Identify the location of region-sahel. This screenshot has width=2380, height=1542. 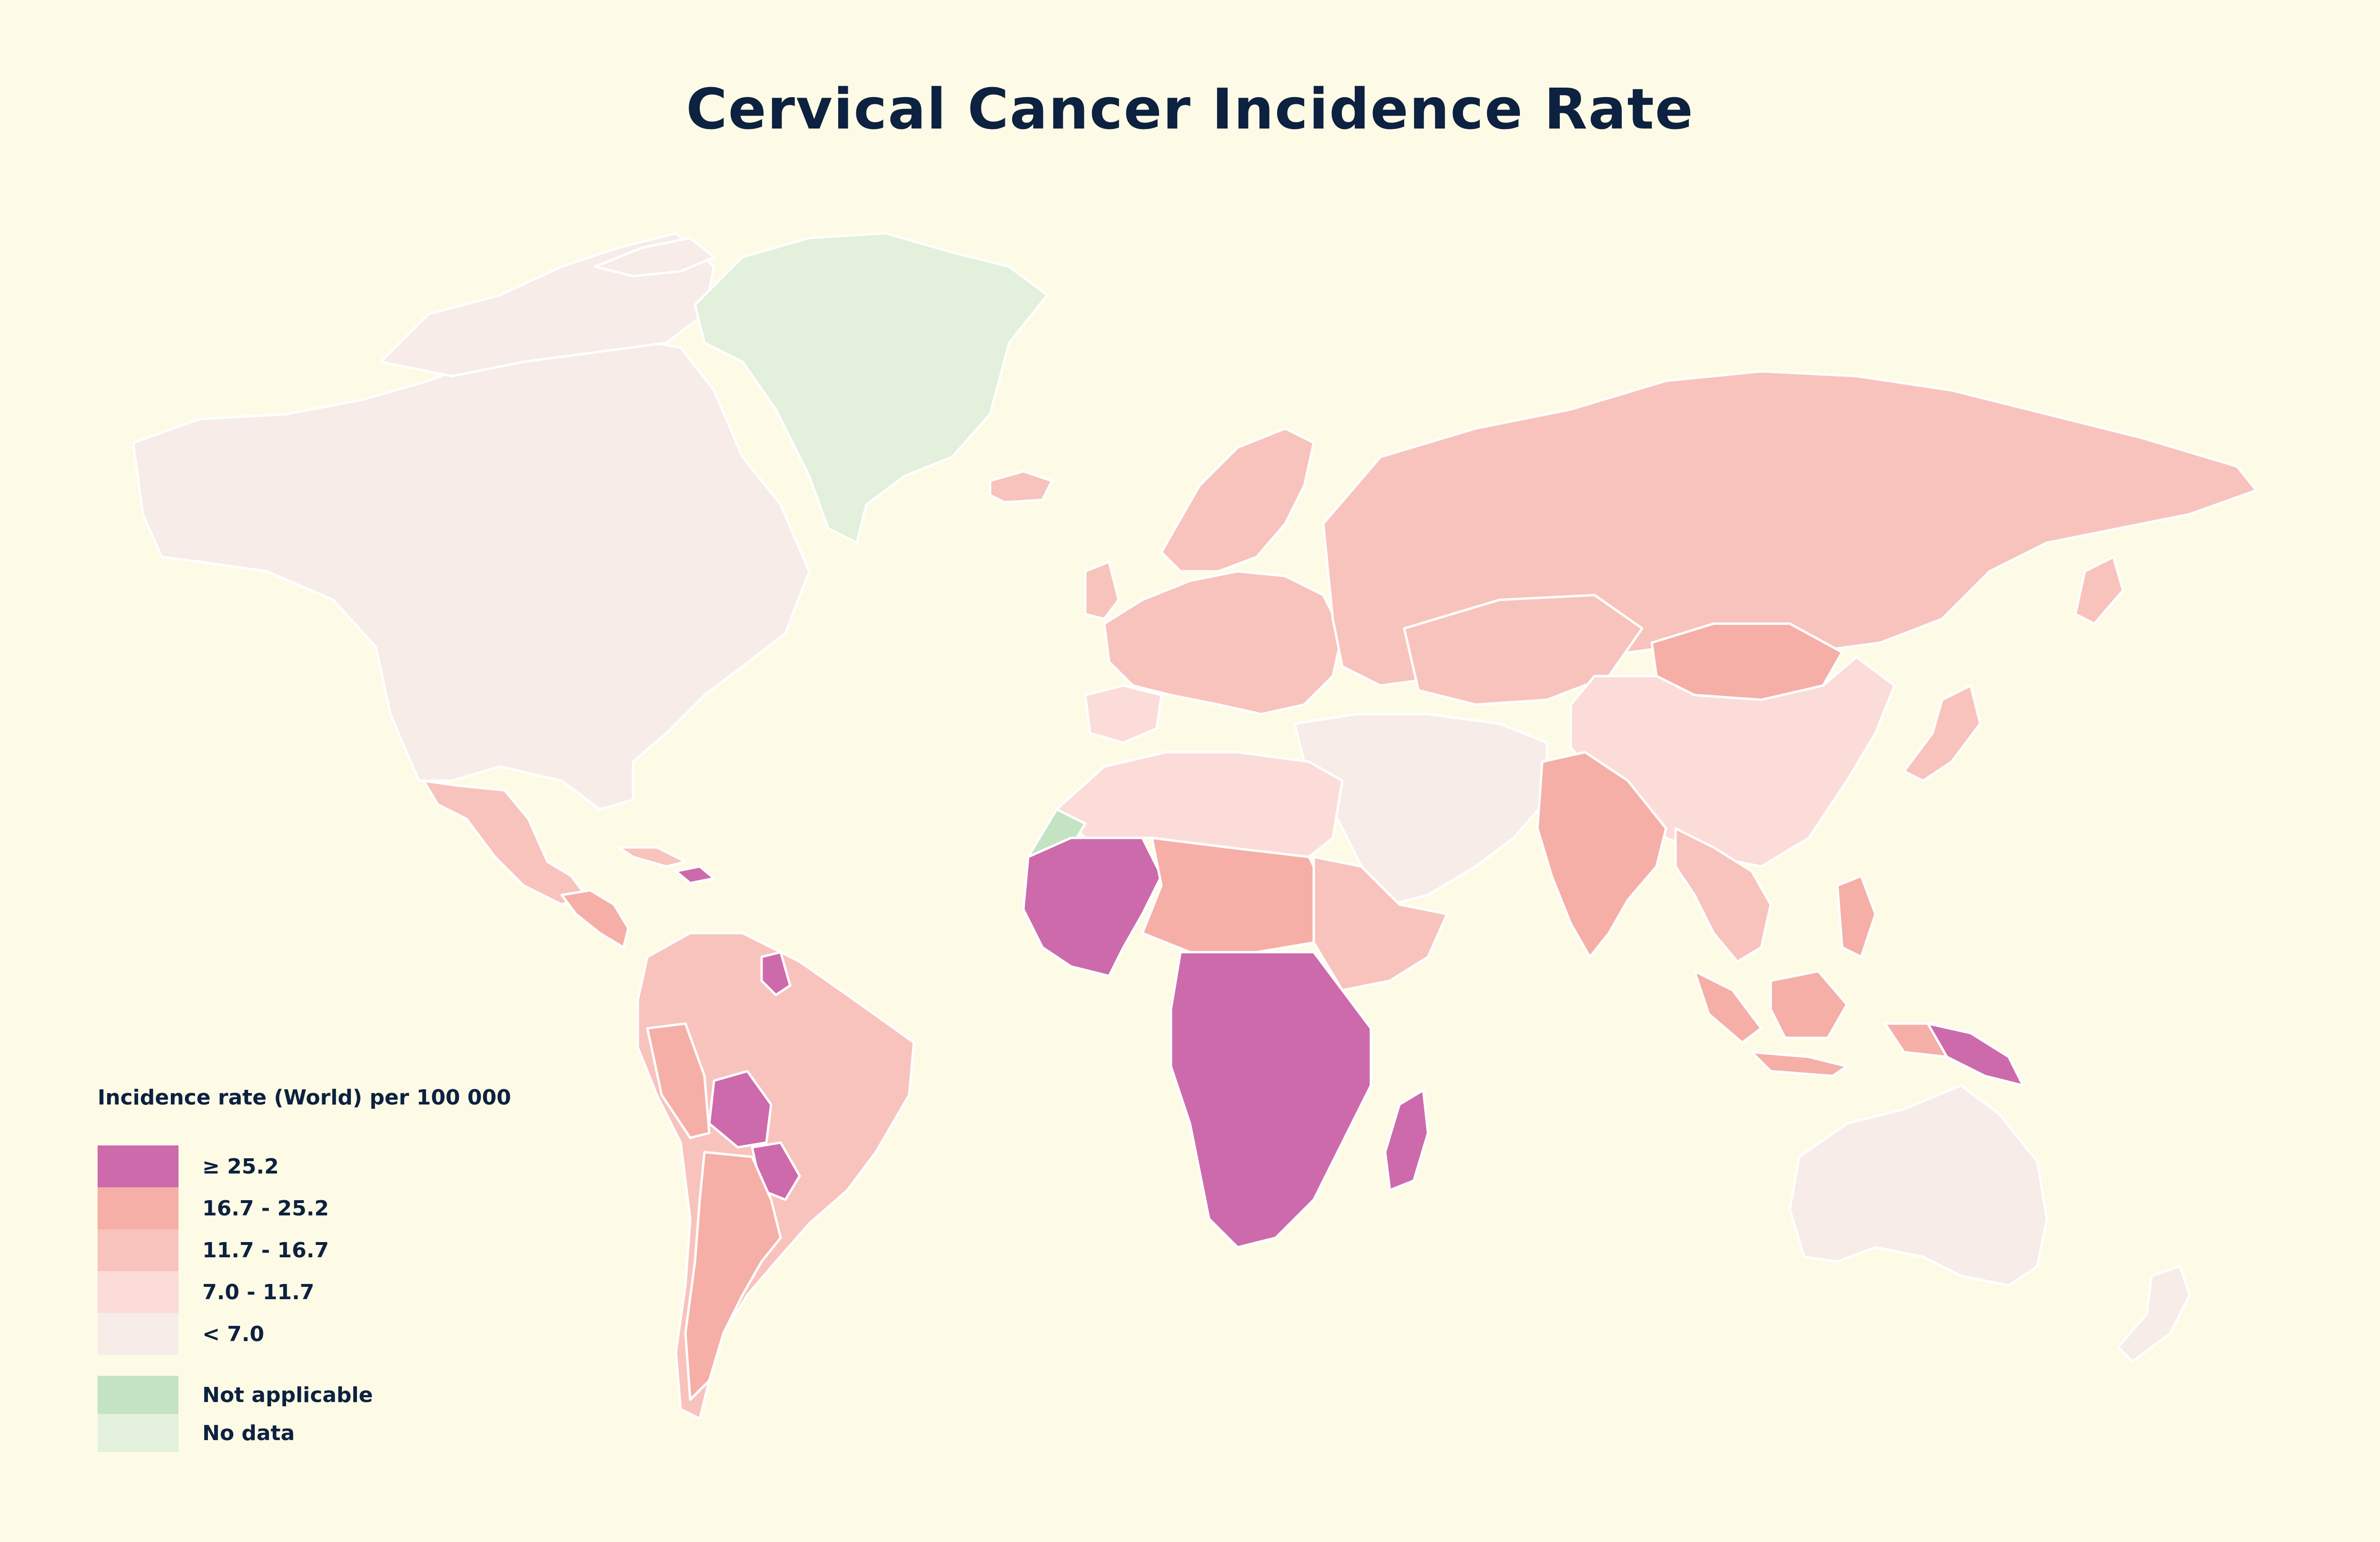
(1237, 895).